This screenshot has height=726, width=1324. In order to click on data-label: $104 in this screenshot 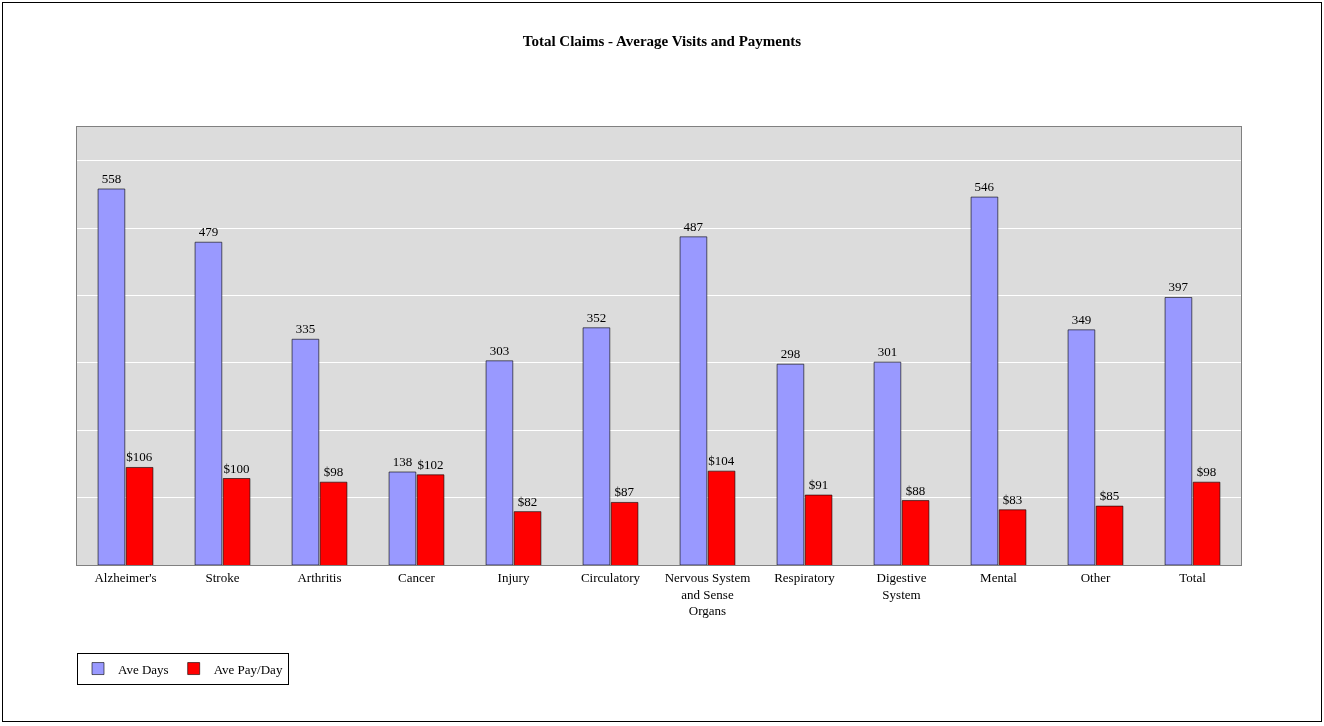, I will do `click(721, 461)`.